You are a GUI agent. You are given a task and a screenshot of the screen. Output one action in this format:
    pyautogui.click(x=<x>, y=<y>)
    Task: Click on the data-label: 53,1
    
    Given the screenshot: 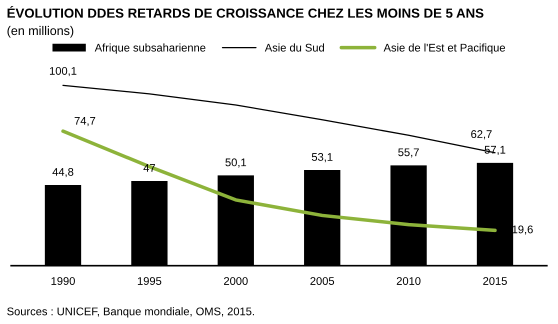 What is the action you would take?
    pyautogui.click(x=322, y=157)
    